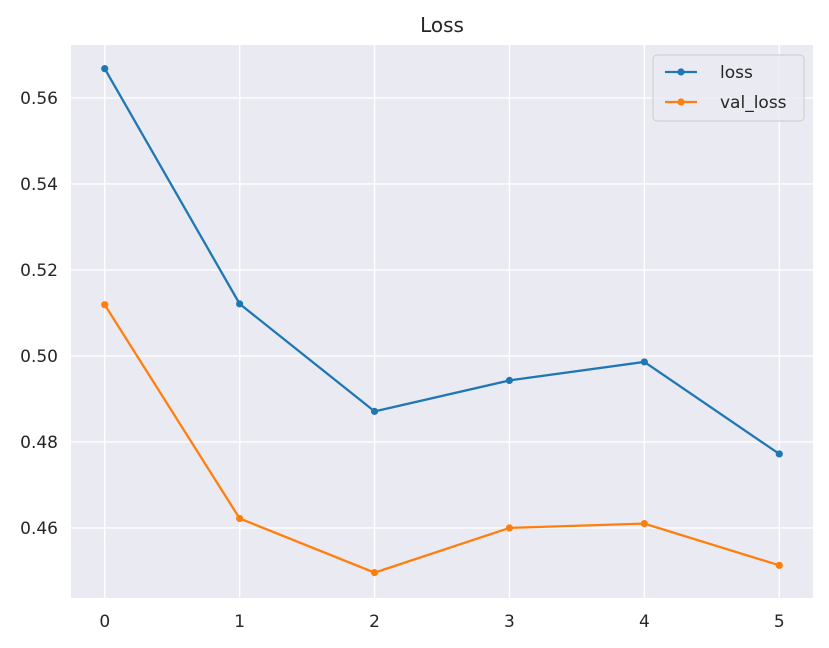 The image size is (829, 648). Describe the element at coordinates (39, 529) in the screenshot. I see `y-tick-label: 0.46` at that location.